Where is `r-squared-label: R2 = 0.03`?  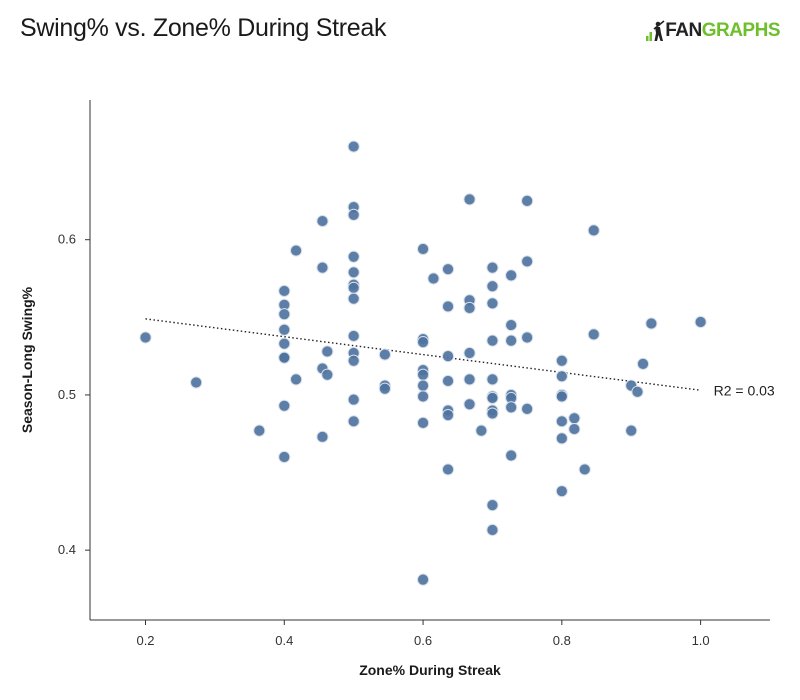 r-squared-label: R2 = 0.03 is located at coordinates (744, 390).